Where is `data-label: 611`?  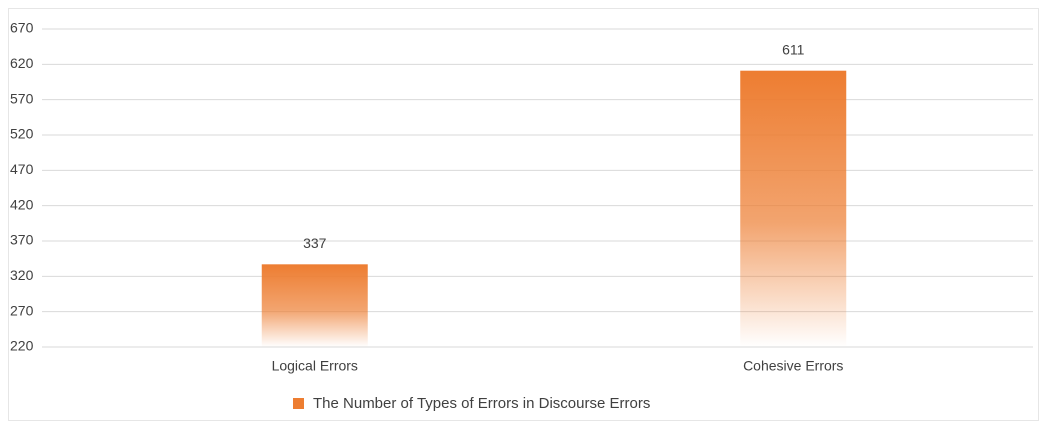
data-label: 611 is located at coordinates (793, 49).